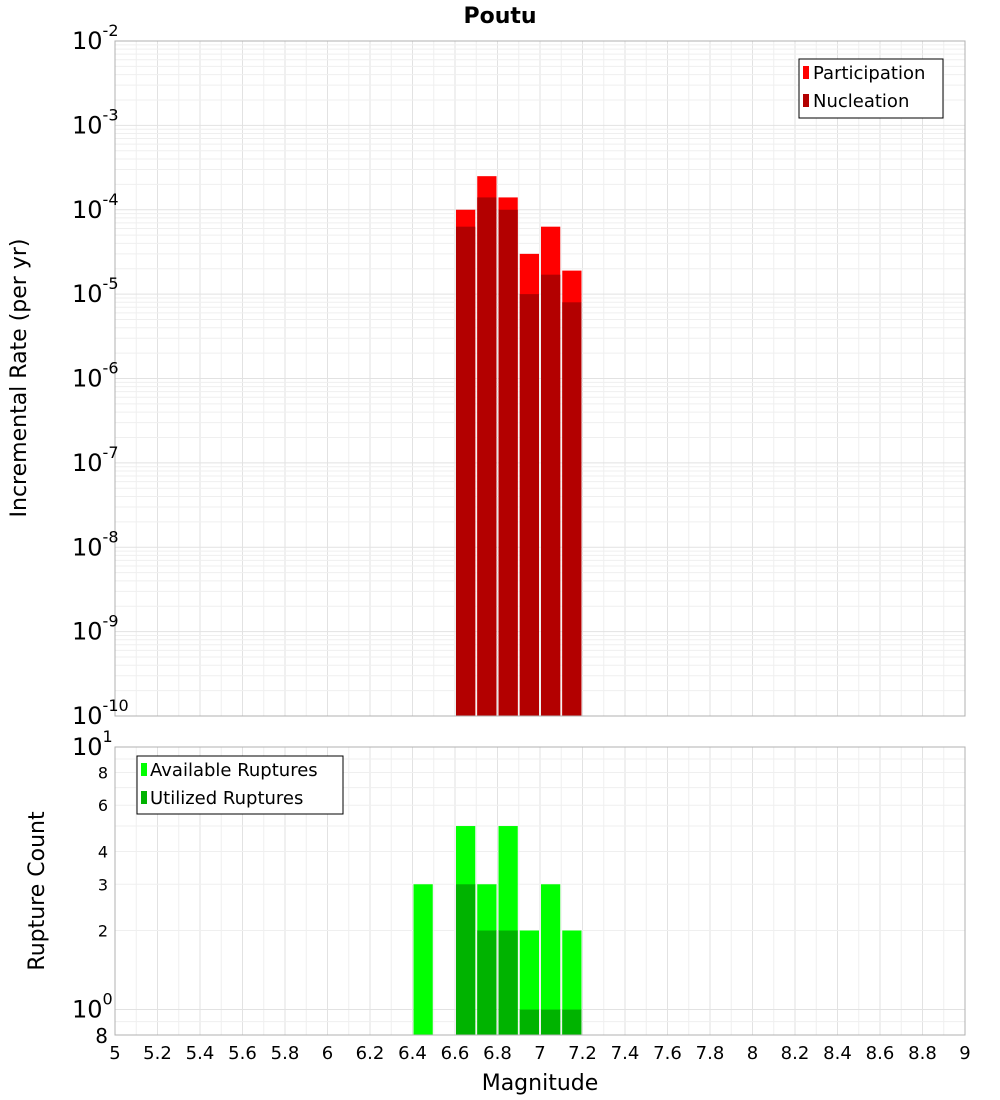 This screenshot has height=1100, width=1000. I want to click on x-tick-label: 5, so click(114, 1053).